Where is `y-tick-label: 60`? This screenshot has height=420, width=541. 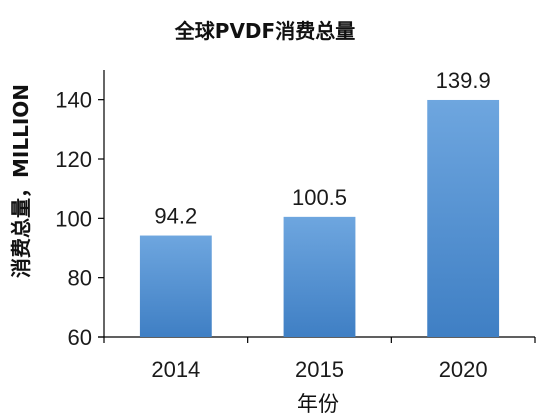 y-tick-label: 60 is located at coordinates (80, 337).